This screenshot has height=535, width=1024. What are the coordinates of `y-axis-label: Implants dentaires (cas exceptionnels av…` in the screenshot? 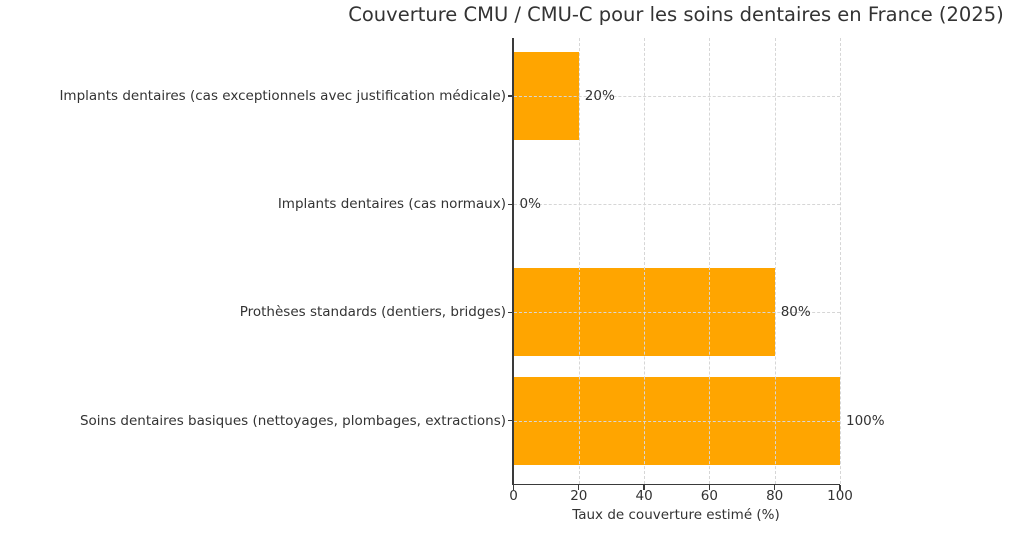 It's located at (282, 96).